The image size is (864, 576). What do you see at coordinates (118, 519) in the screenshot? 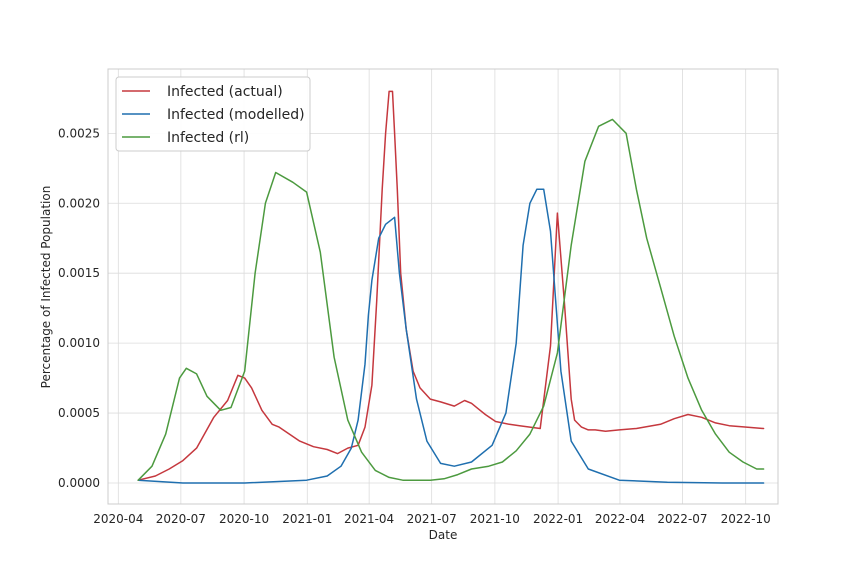
I see `x-tick-label: 2020-04` at bounding box center [118, 519].